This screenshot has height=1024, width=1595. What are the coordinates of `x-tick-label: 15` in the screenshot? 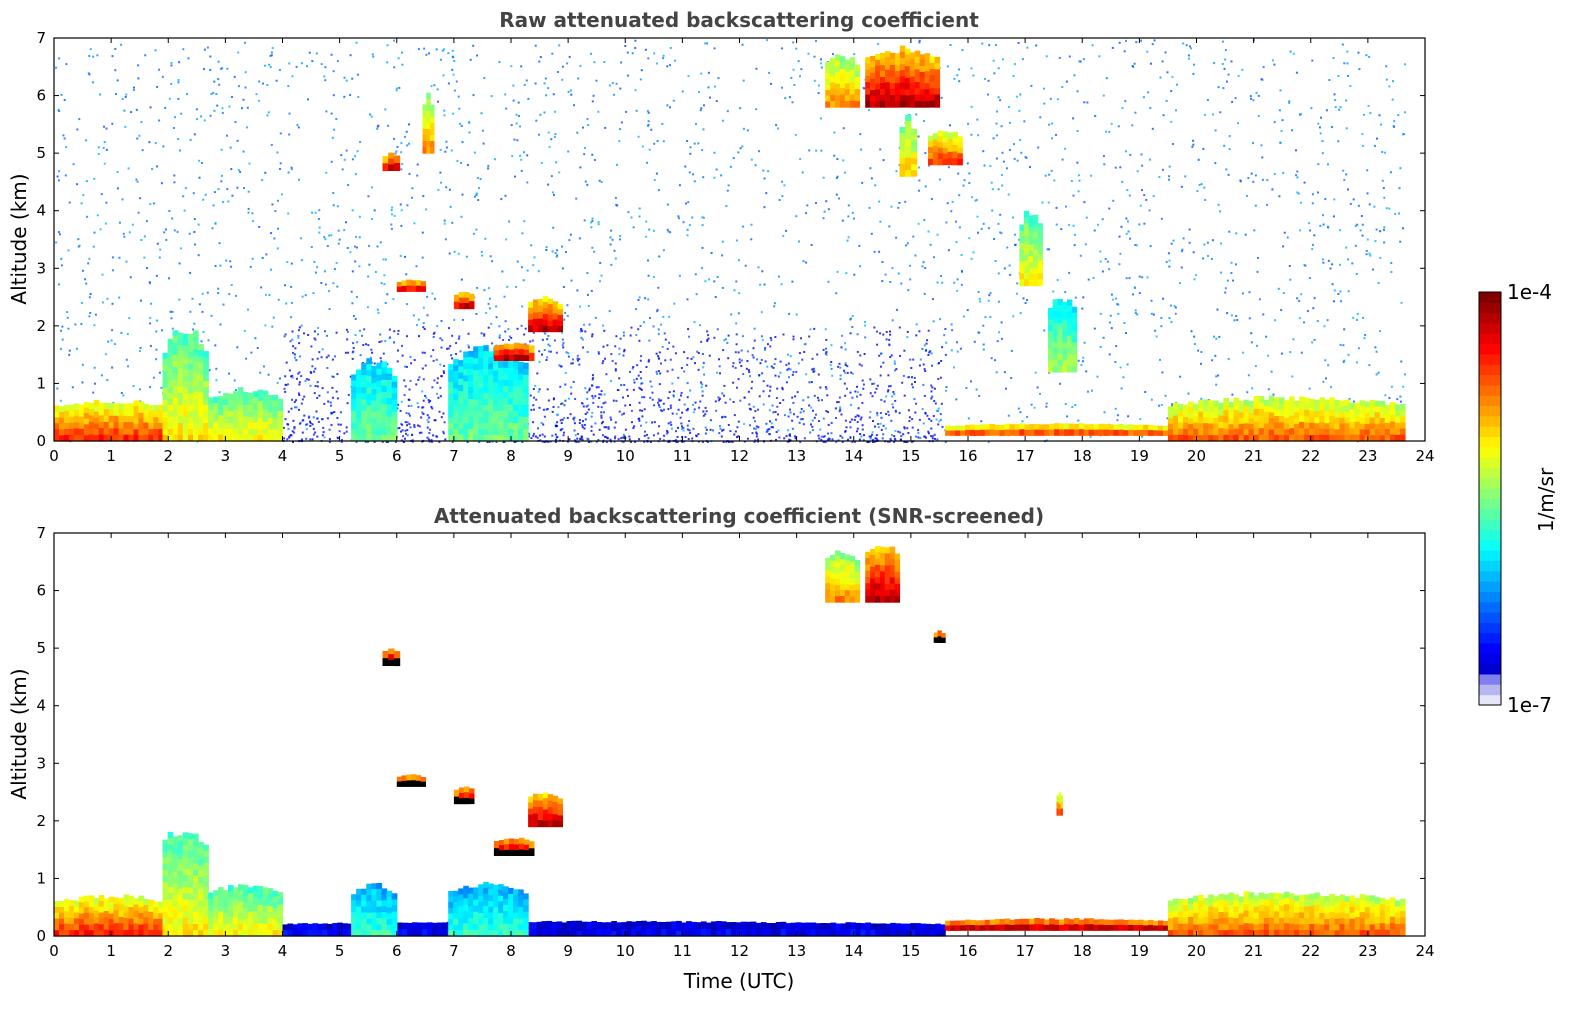 It's located at (910, 951).